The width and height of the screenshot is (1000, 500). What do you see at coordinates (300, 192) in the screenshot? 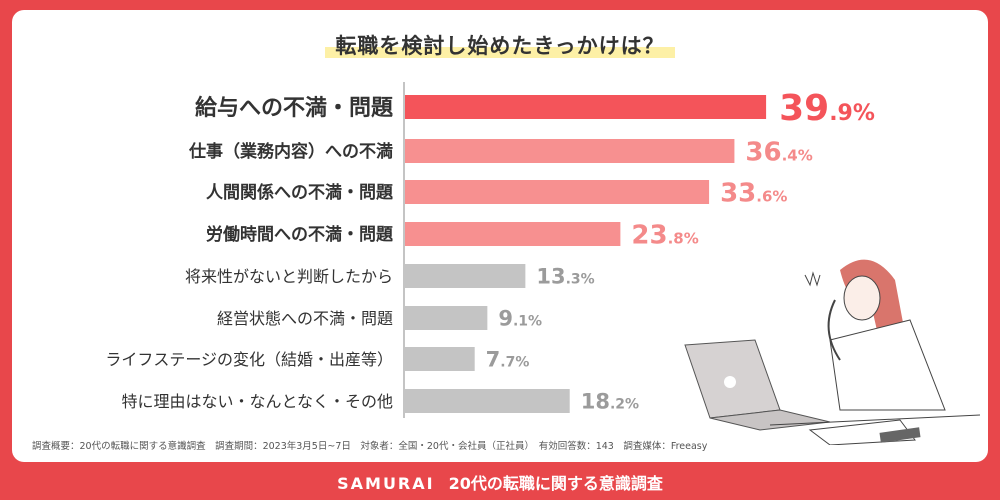
I see `category-label: 人間関係への不満・問題` at bounding box center [300, 192].